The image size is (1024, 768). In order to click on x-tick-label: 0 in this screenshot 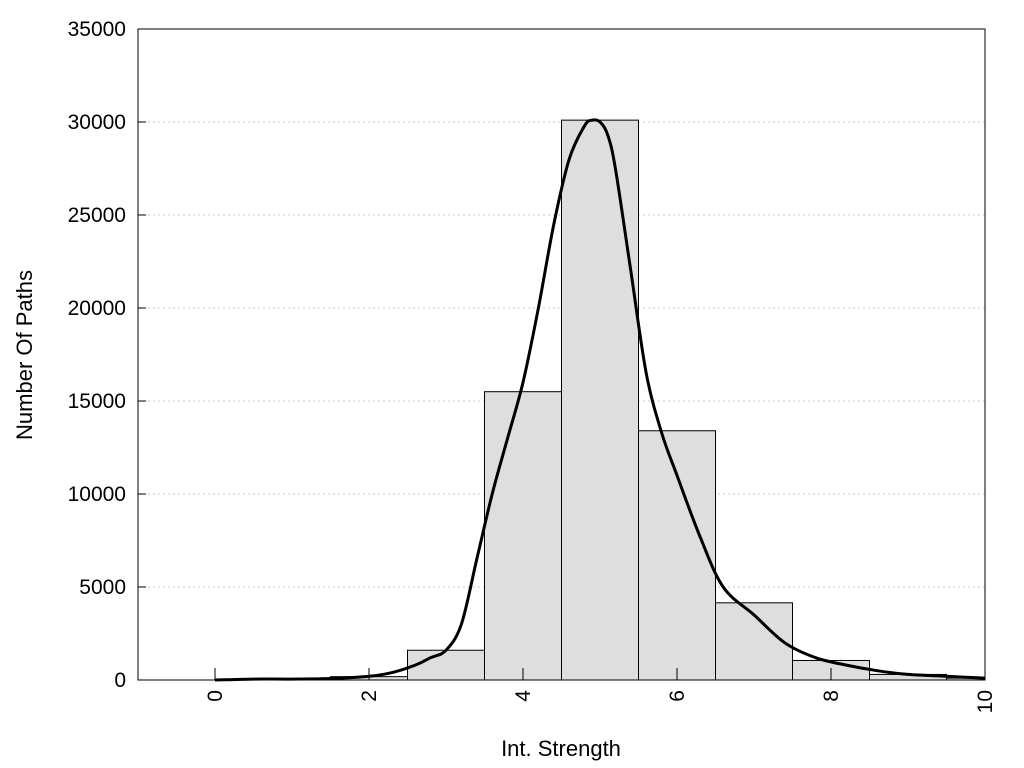, I will do `click(215, 696)`.